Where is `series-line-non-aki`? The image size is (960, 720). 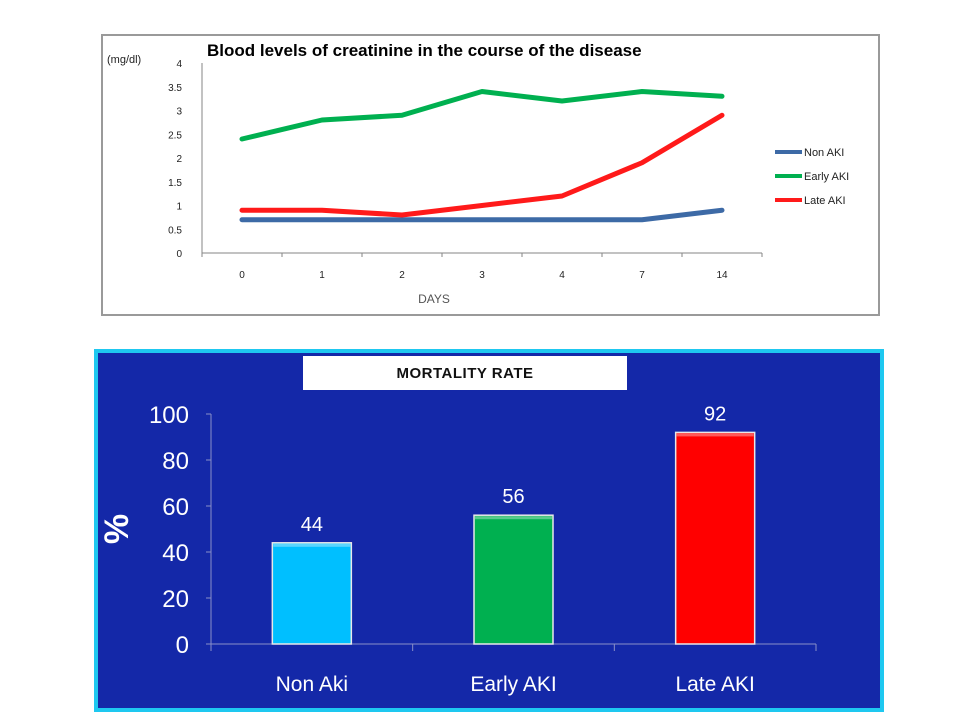 series-line-non-aki is located at coordinates (482, 215).